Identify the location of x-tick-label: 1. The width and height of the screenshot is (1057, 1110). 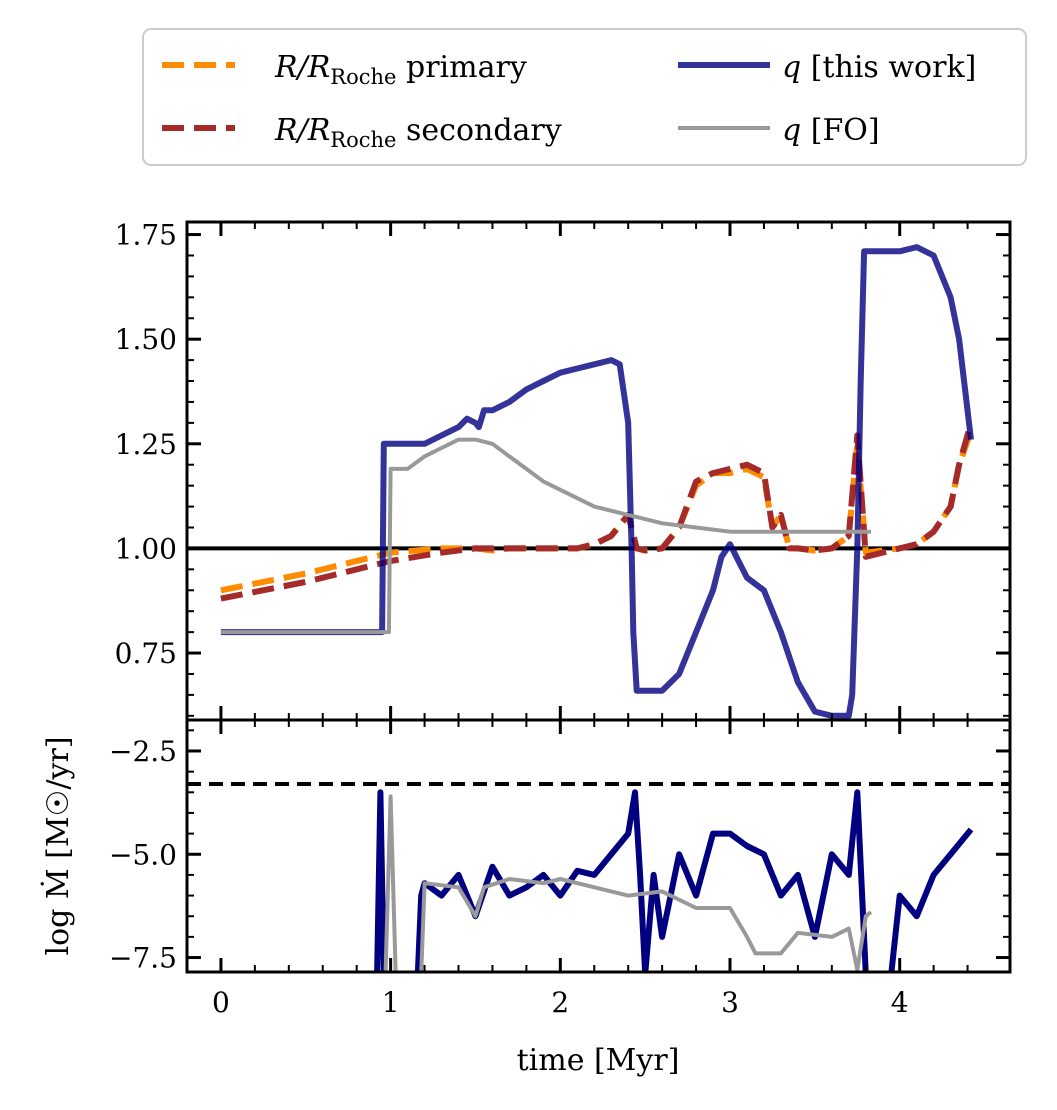
(391, 1002).